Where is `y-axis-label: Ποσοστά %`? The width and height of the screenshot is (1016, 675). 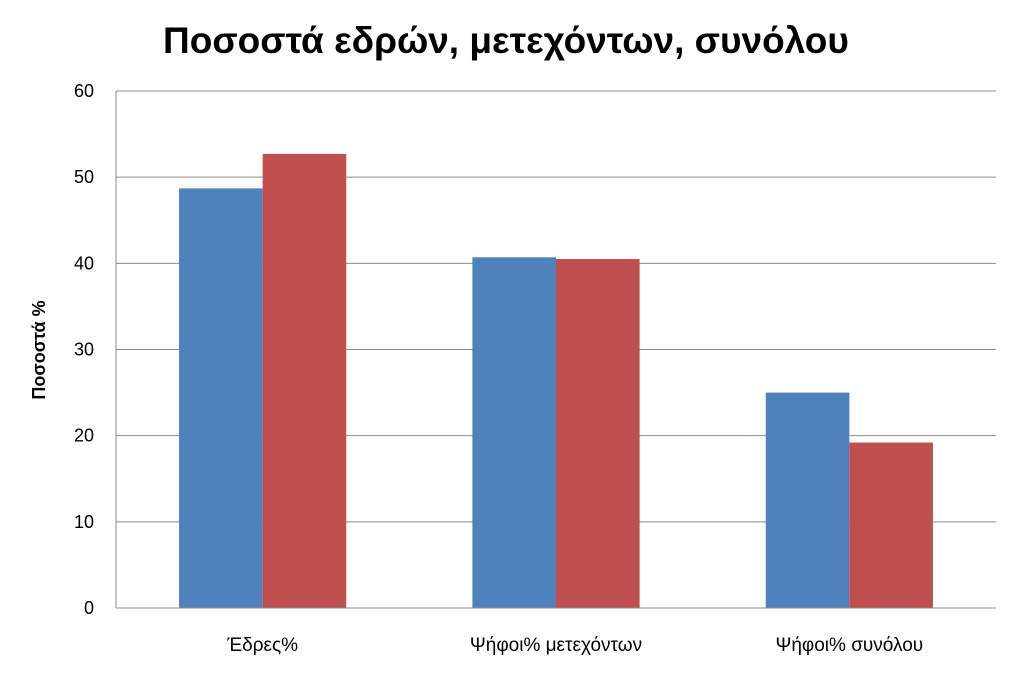
y-axis-label: Ποσοστά % is located at coordinates (39, 349).